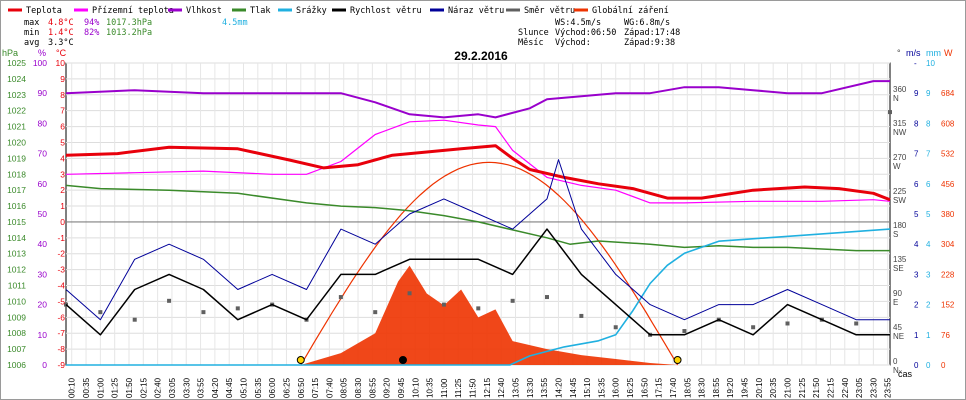 The height and width of the screenshot is (400, 966). I want to click on temp-tick: 3, so click(62, 174).